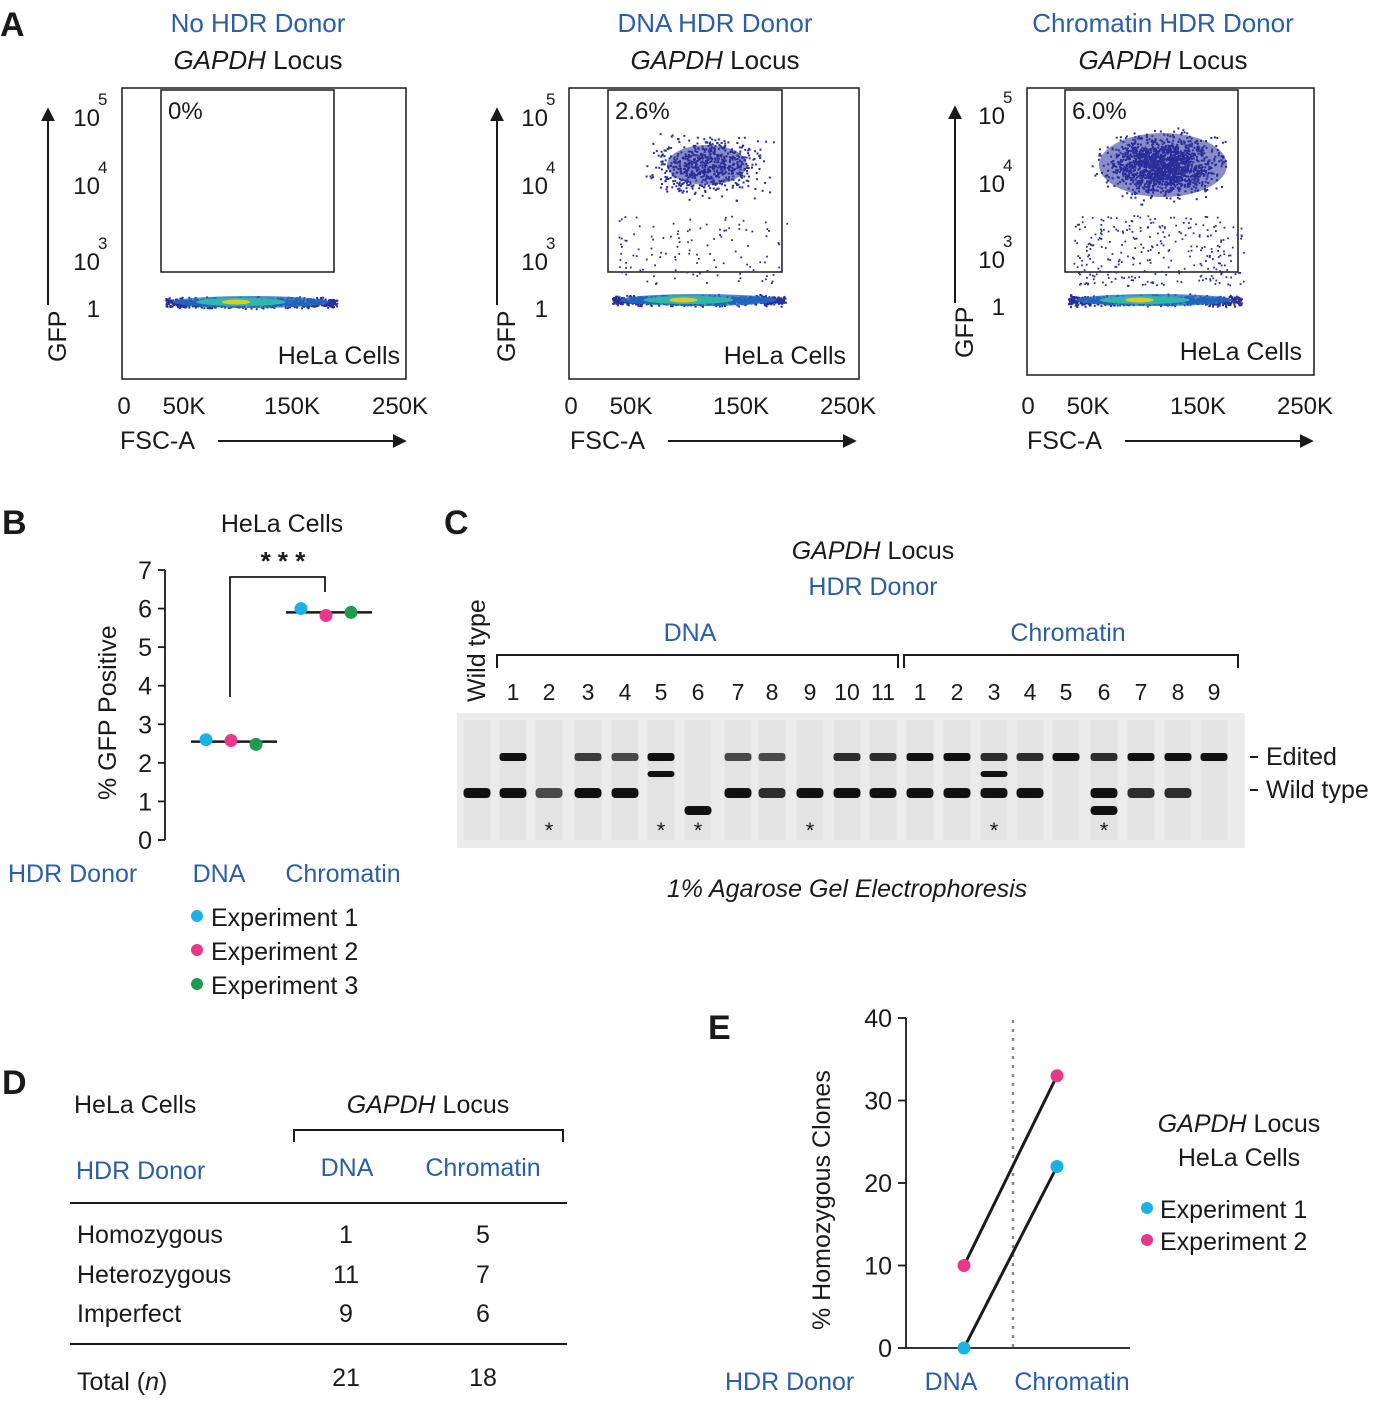 The height and width of the screenshot is (1401, 1387). What do you see at coordinates (550, 167) in the screenshot?
I see `y-tick-1e4-exp: 4` at bounding box center [550, 167].